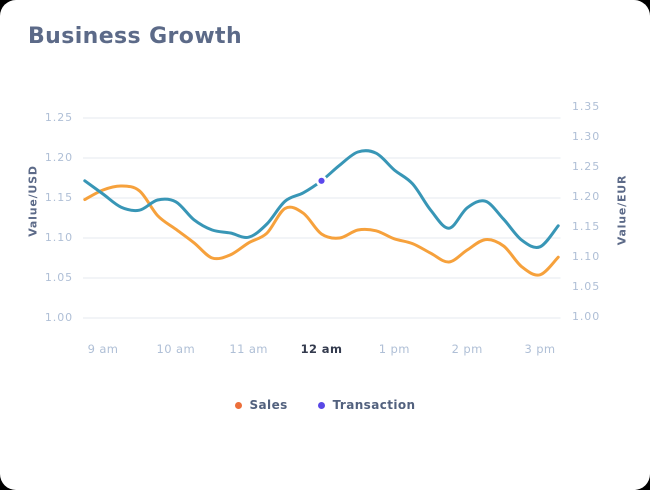 The image size is (650, 490). What do you see at coordinates (58, 237) in the screenshot?
I see `left-axis-tick: 1.10` at bounding box center [58, 237].